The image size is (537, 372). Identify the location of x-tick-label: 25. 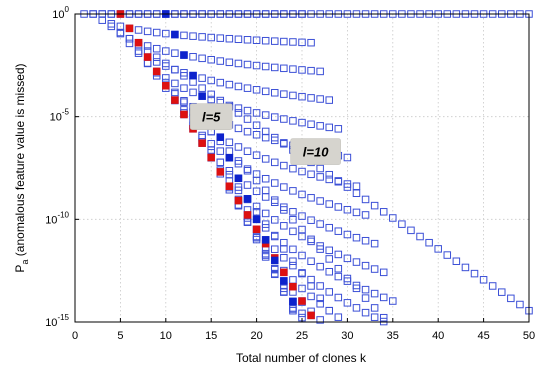
(302, 336).